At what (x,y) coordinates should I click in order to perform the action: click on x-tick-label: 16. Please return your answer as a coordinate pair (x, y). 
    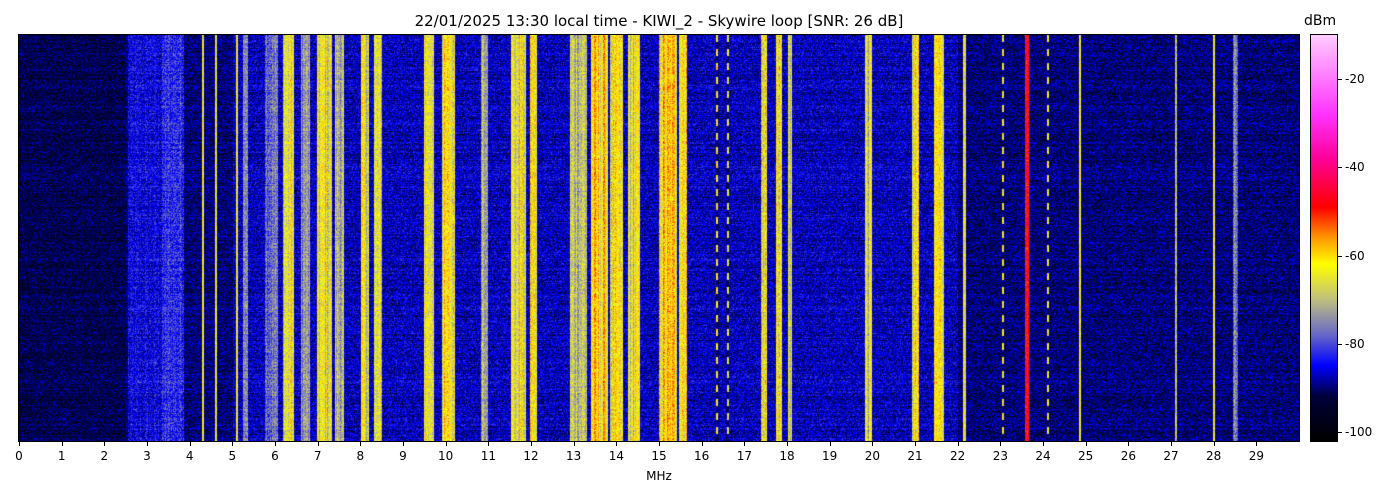
    Looking at the image, I should click on (702, 456).